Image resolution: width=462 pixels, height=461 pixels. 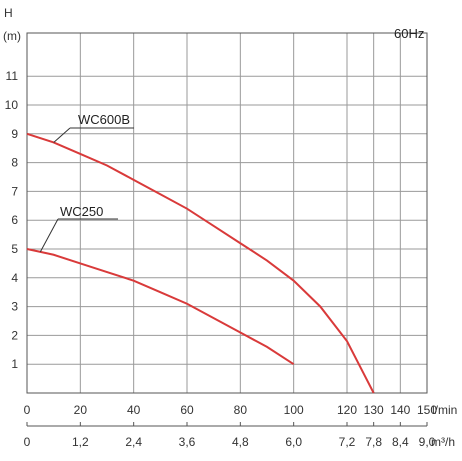 What do you see at coordinates (240, 442) in the screenshot?
I see `x2-tick-label: 4,8` at bounding box center [240, 442].